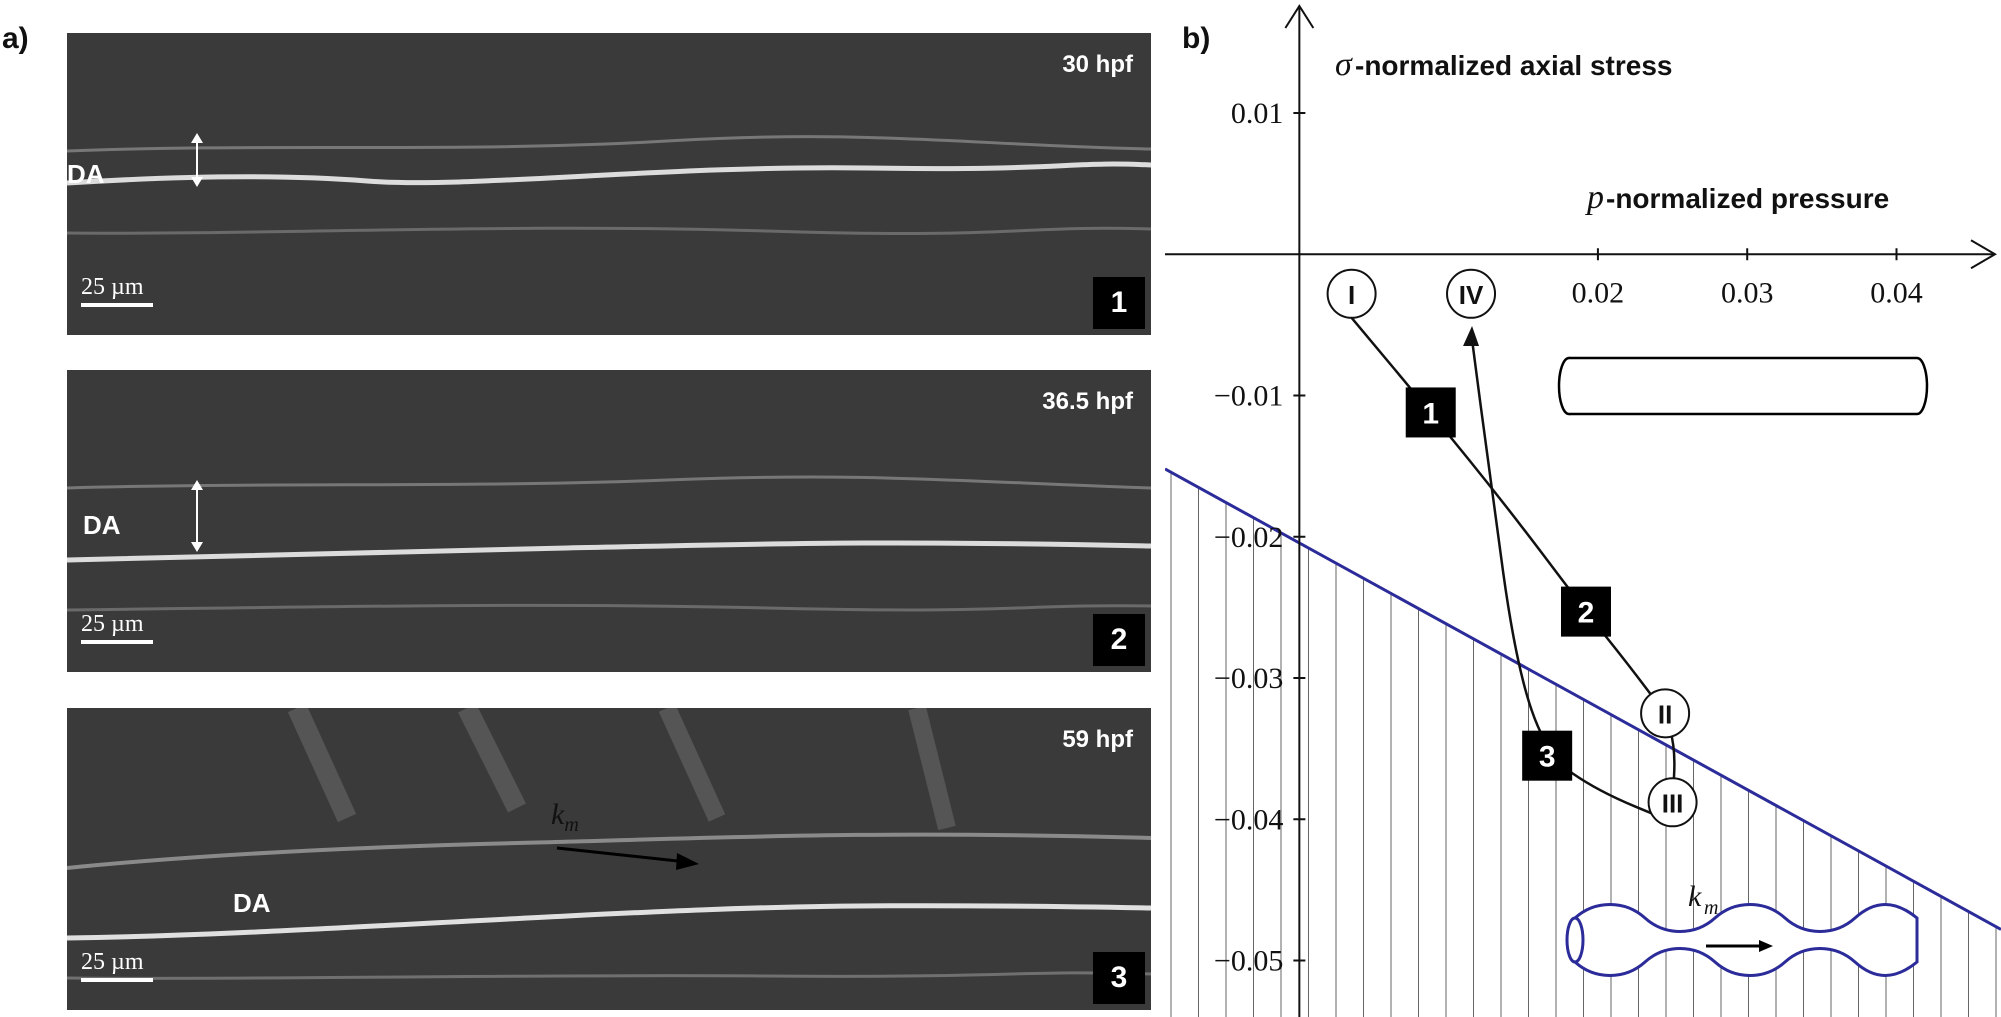 The height and width of the screenshot is (1017, 2001). I want to click on step-label: 1, so click(1430, 413).